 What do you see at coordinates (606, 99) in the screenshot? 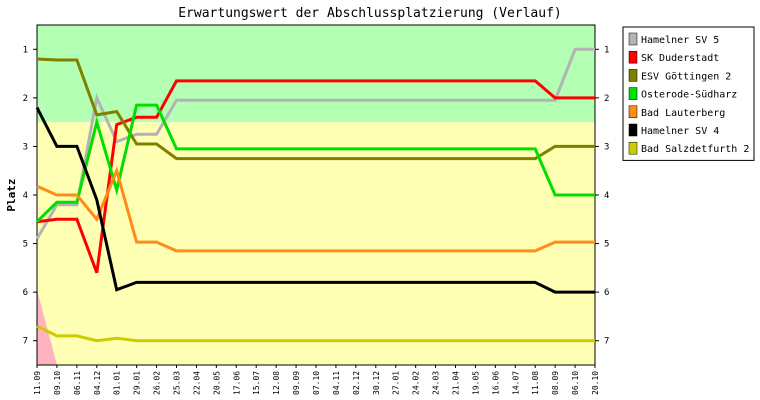
I see `y-tick-label-right: 2` at bounding box center [606, 99].